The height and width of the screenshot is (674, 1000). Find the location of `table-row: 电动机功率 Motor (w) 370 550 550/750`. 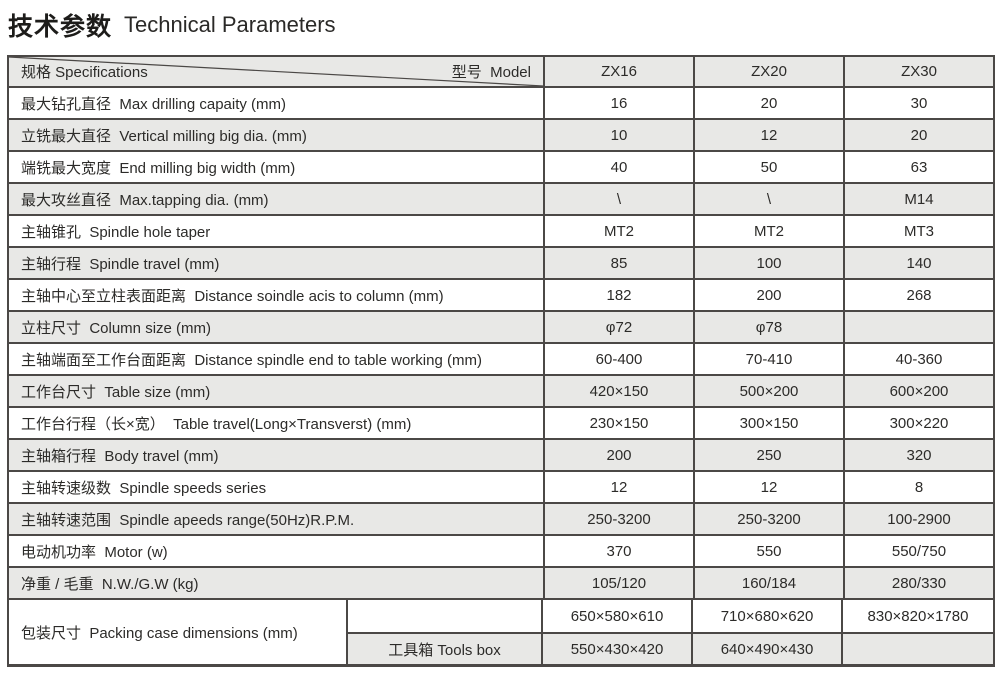

table-row: 电动机功率 Motor (w) 370 550 550/750 is located at coordinates (501, 550).